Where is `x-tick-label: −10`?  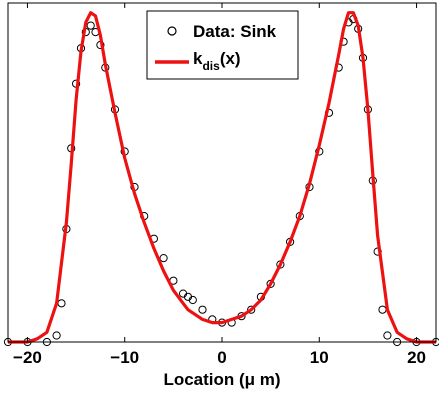 x-tick-label: −10 is located at coordinates (124, 357).